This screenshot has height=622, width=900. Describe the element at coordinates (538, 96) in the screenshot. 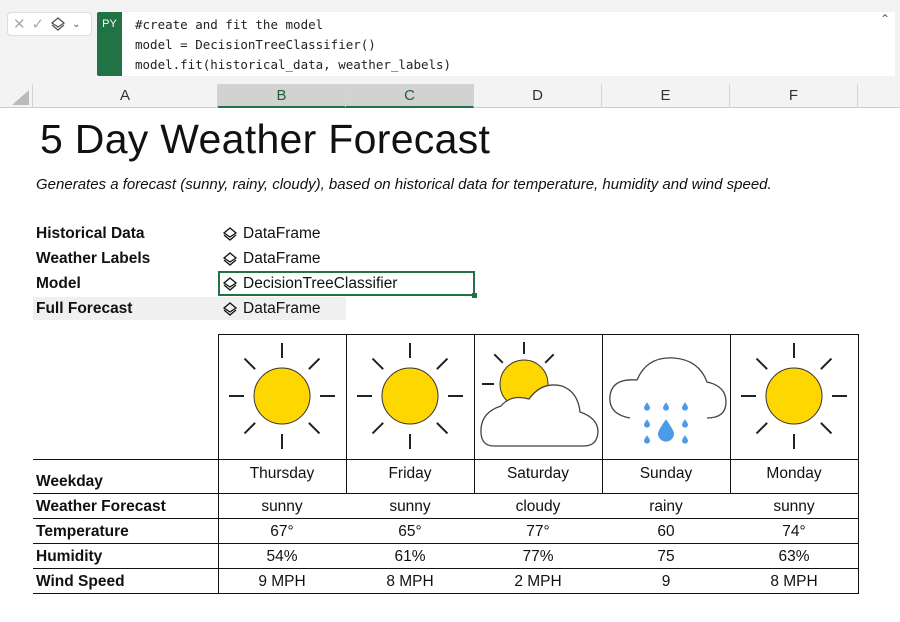

I see `column-header-d: D` at that location.